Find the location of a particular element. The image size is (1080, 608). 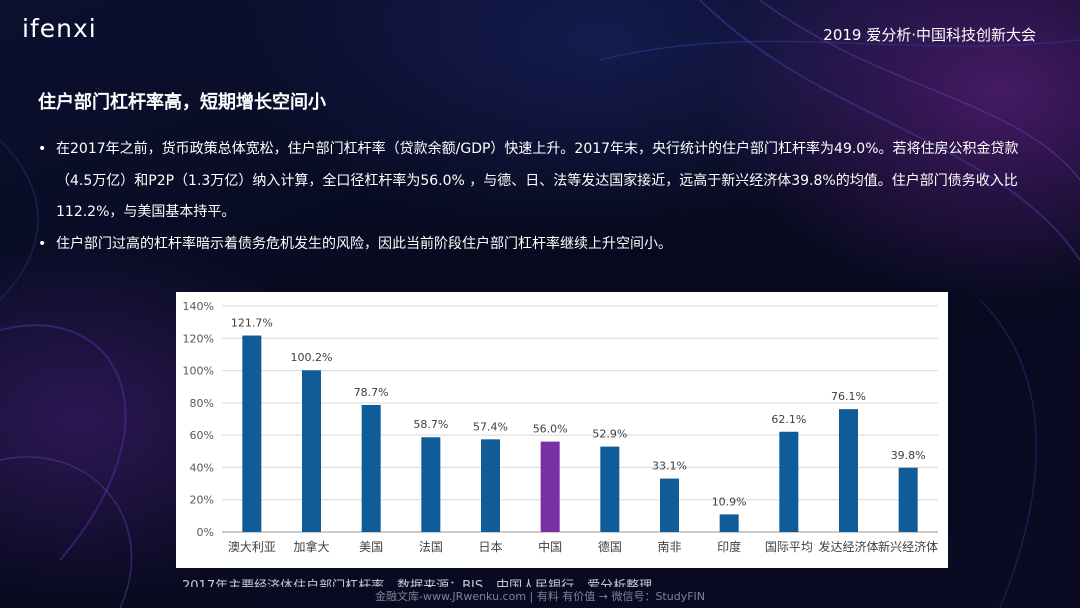

x-tick-label: 印度 is located at coordinates (729, 546).